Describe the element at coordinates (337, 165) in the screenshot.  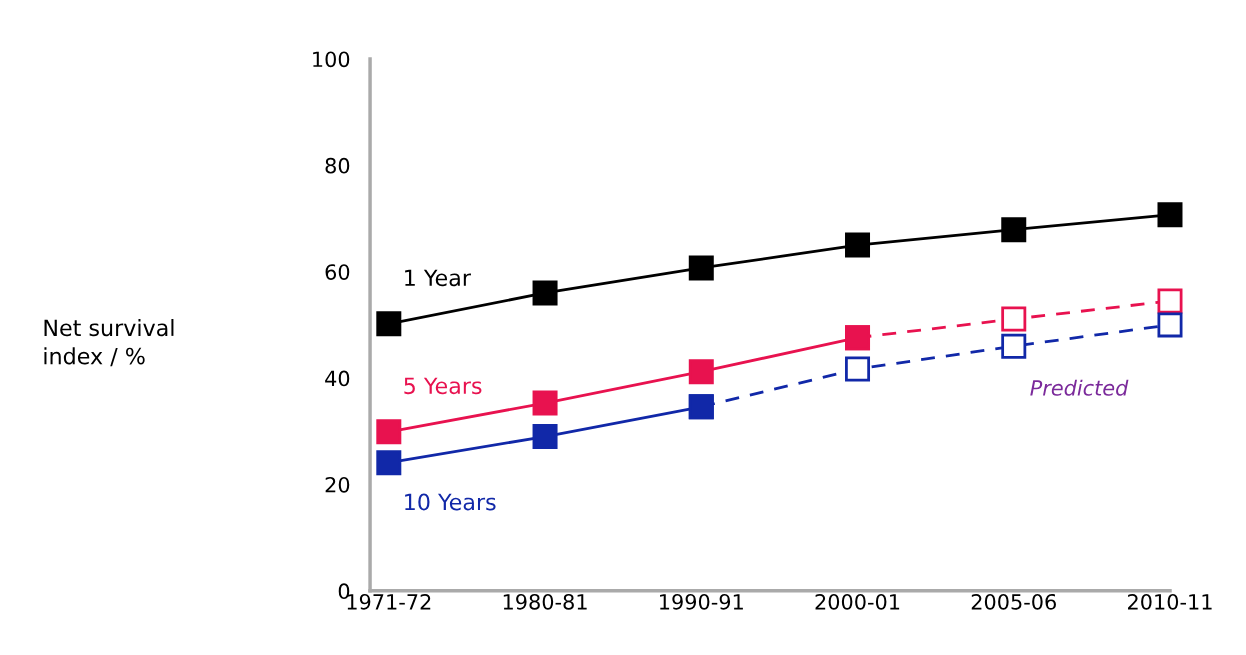
I see `y-tick-label: 80` at that location.